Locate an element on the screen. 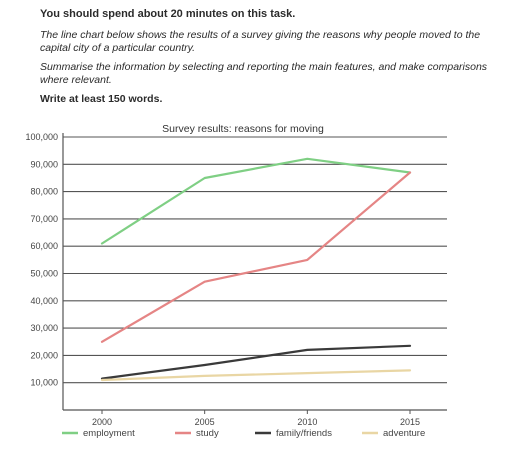 The height and width of the screenshot is (458, 512). y-tick-label: 20,000 is located at coordinates (44, 355).